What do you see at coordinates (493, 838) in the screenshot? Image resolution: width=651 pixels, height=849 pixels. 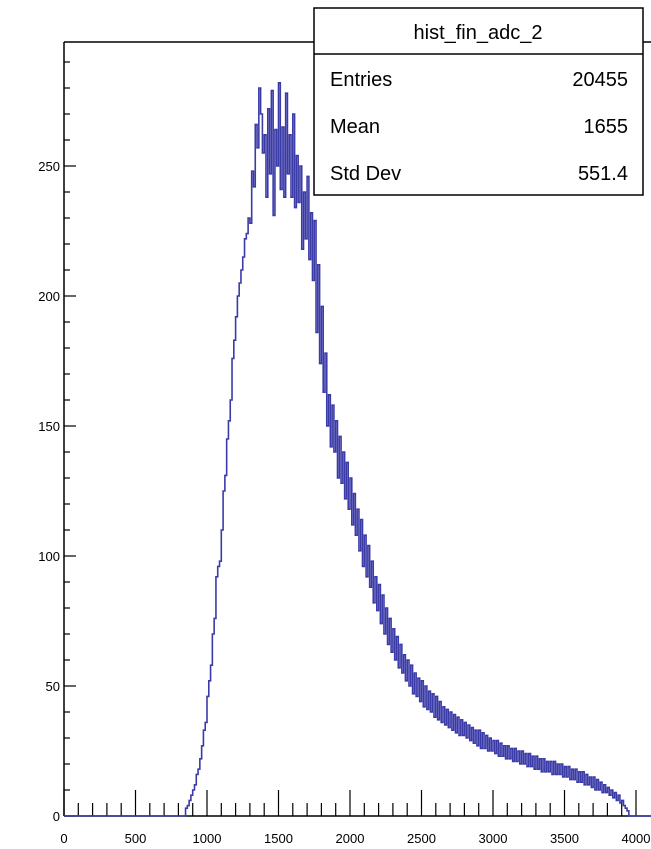 I see `x-tick-label: 3000` at bounding box center [493, 838].